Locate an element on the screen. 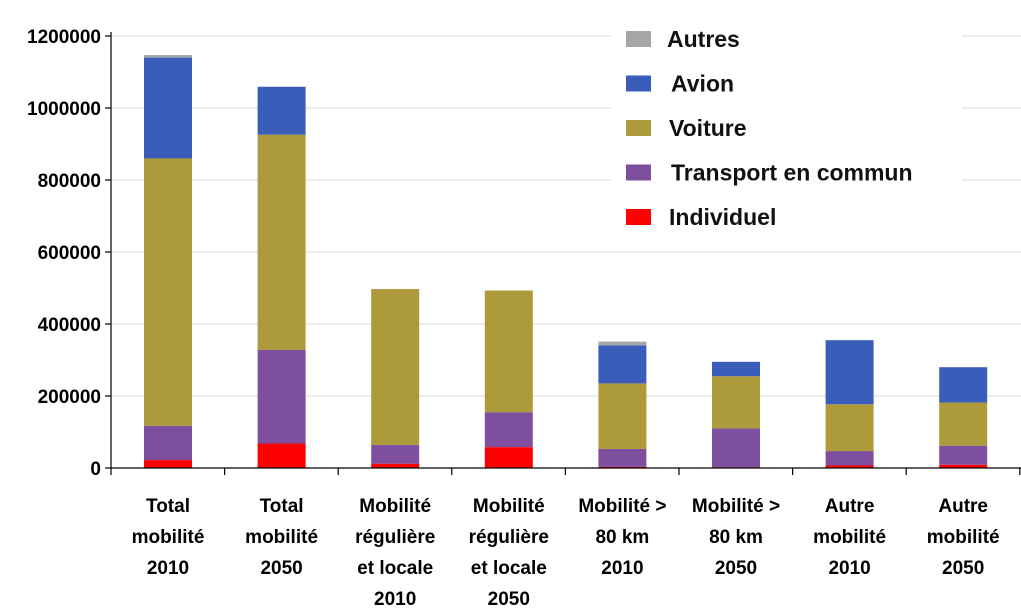  y-tick-labels: 0 200000 400000 600000 800000 1000000 1200000 is located at coordinates (69, 253).